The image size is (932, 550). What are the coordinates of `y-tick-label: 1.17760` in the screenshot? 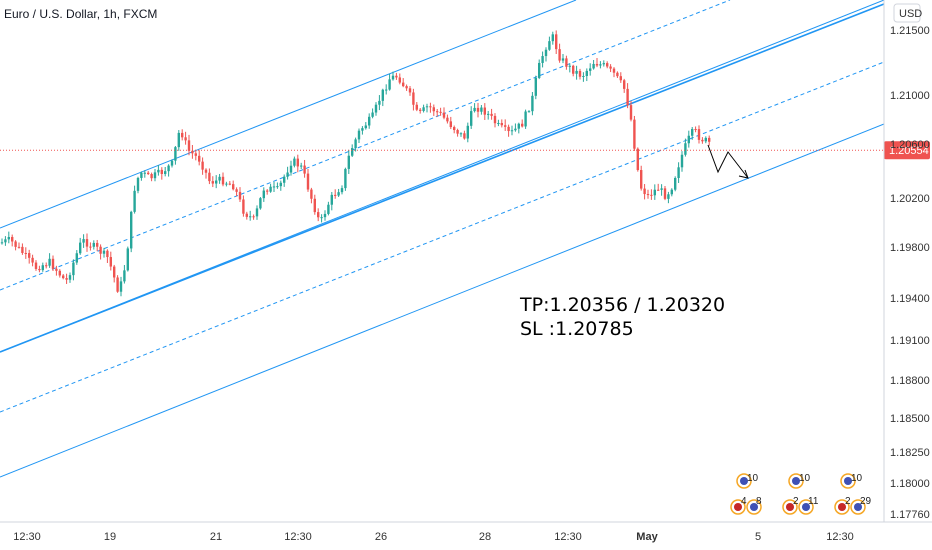 It's located at (910, 515).